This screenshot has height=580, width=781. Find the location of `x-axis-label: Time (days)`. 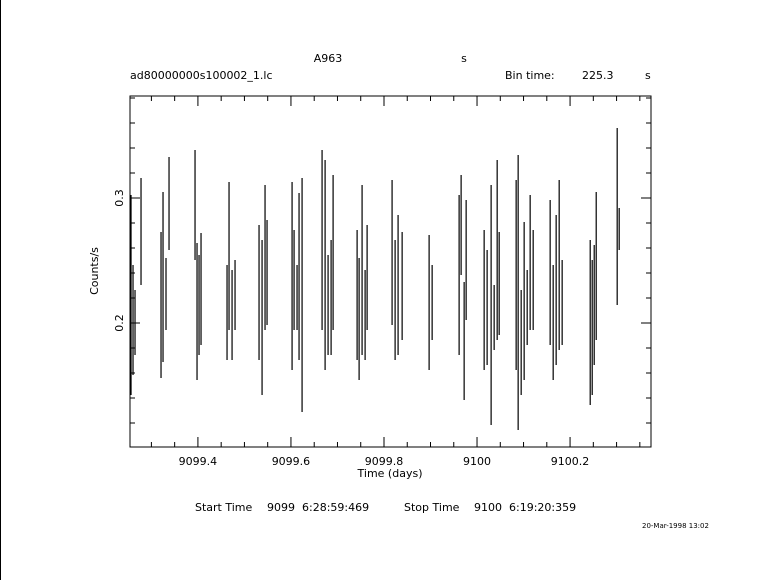

x-axis-label: Time (days) is located at coordinates (390, 473).